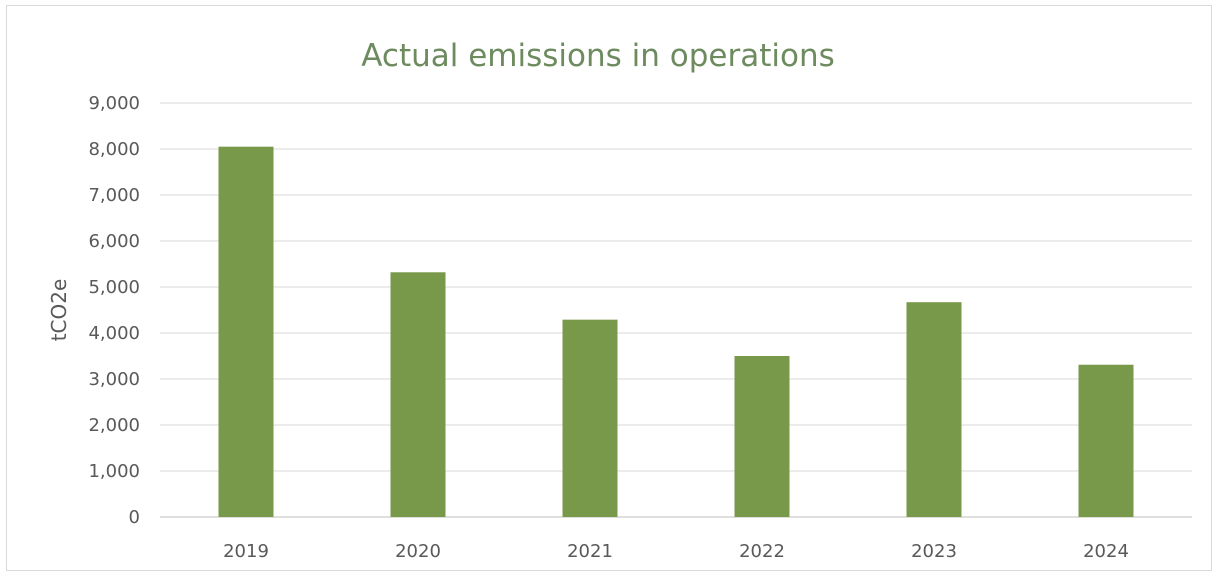  I want to click on y-tick-label: 6,000, so click(114, 241).